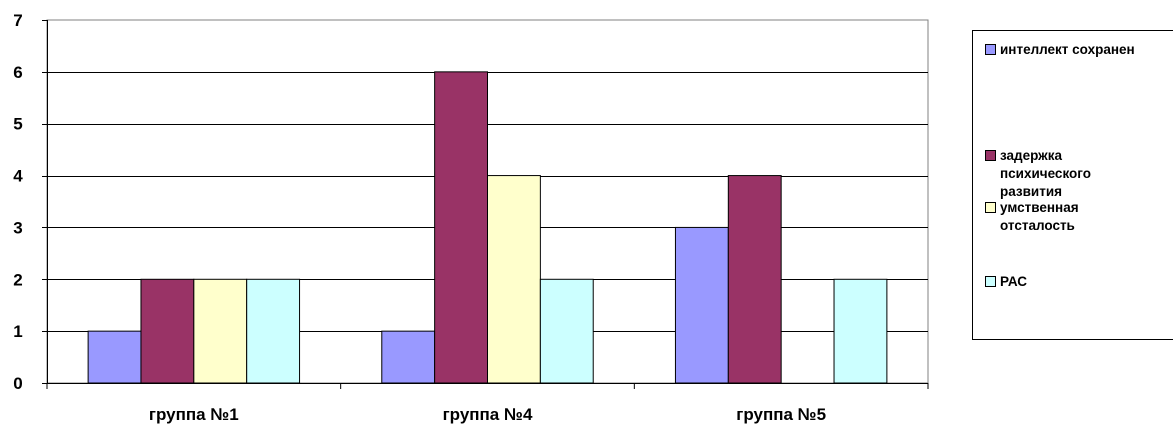 This screenshot has width=1173, height=430. What do you see at coordinates (990, 155) in the screenshot?
I see `legend-swatch-delay` at bounding box center [990, 155].